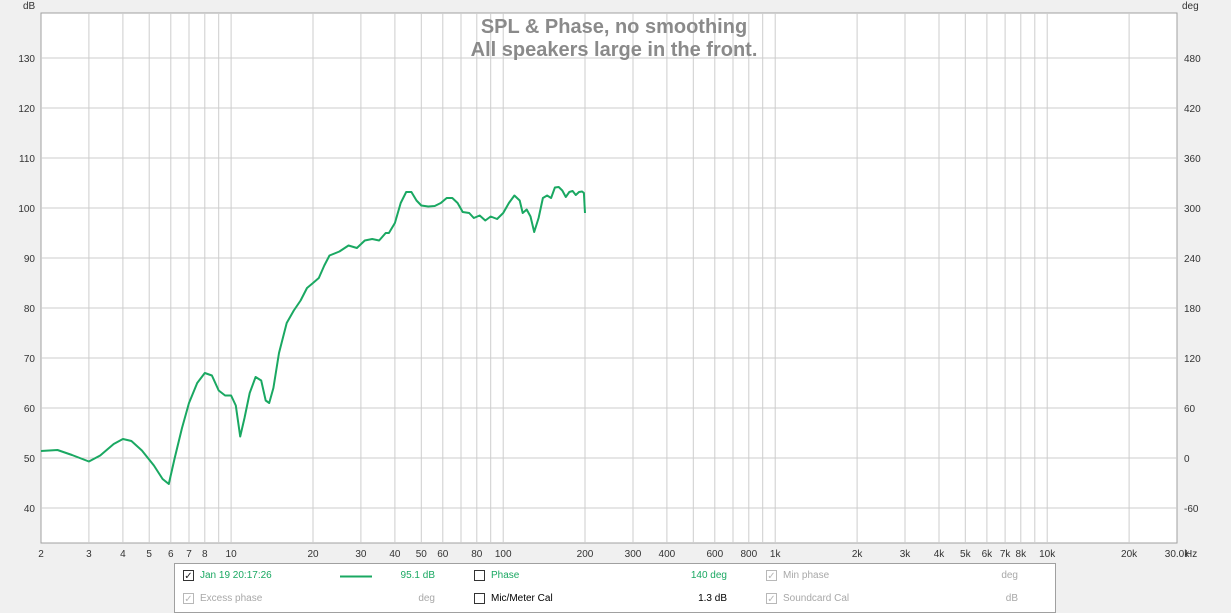 The height and width of the screenshot is (613, 1231). What do you see at coordinates (26, 209) in the screenshot?
I see `y-left-tick-label: 100` at bounding box center [26, 209].